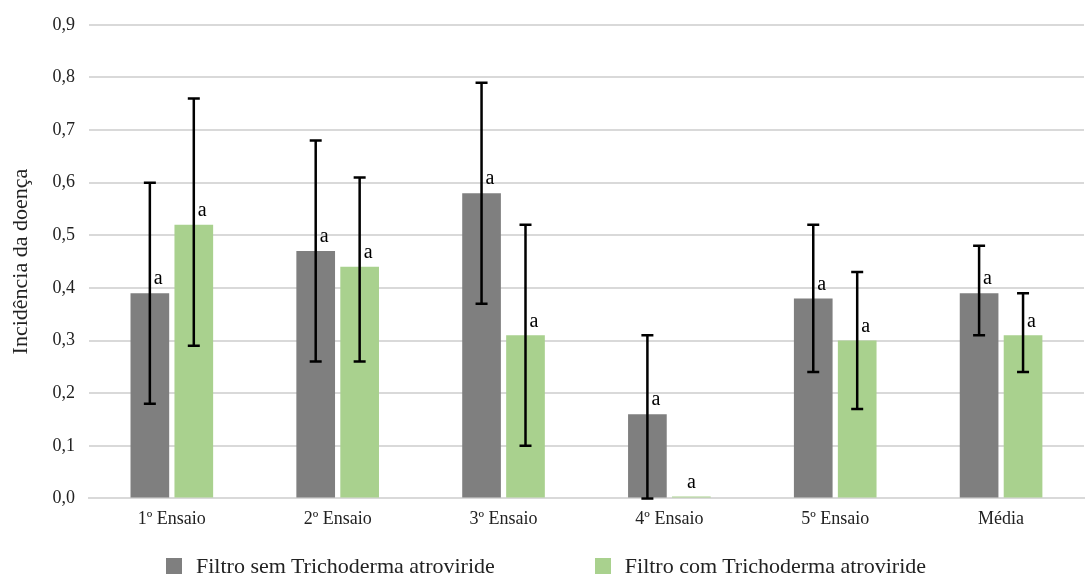 The image size is (1092, 584). What do you see at coordinates (1001, 517) in the screenshot?
I see `x-tick-label: Média` at bounding box center [1001, 517].